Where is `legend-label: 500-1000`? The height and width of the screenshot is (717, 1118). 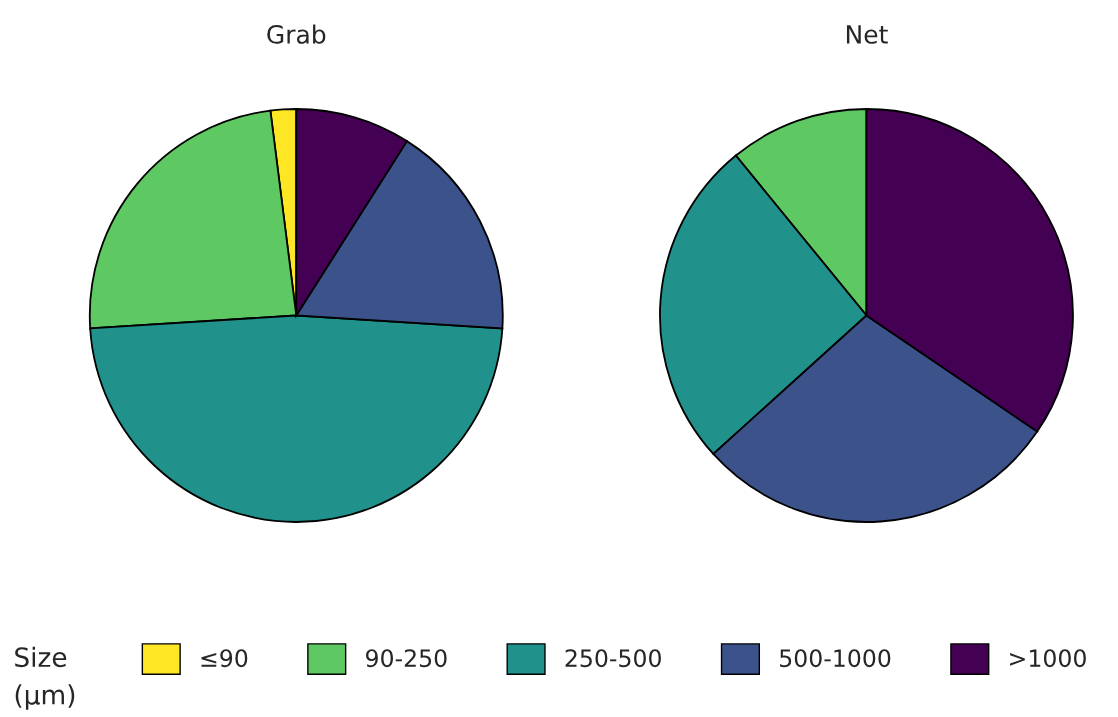
legend-label: 500-1000 is located at coordinates (835, 658).